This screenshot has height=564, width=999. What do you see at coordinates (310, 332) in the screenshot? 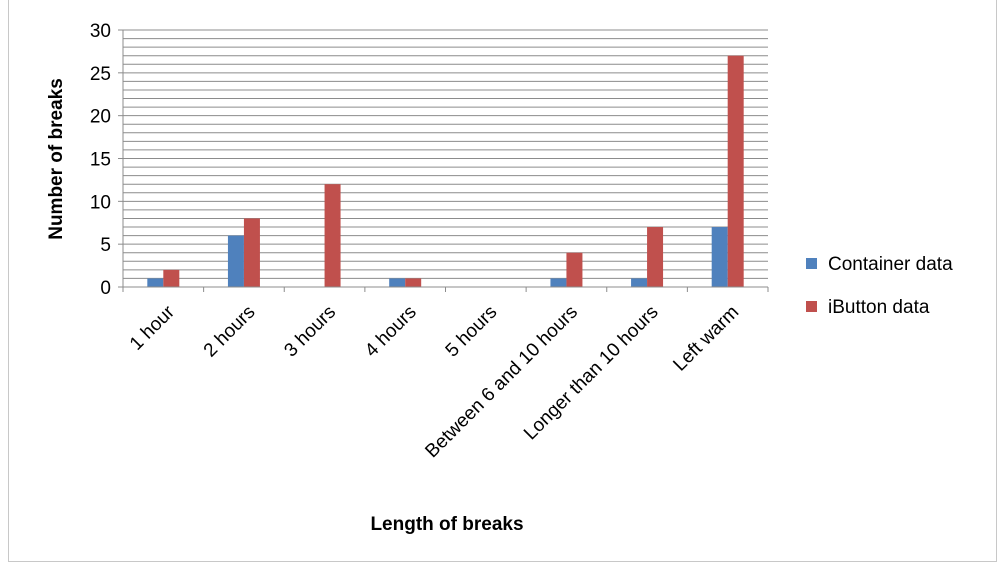
I see `x-category-label: 3 hours` at bounding box center [310, 332].